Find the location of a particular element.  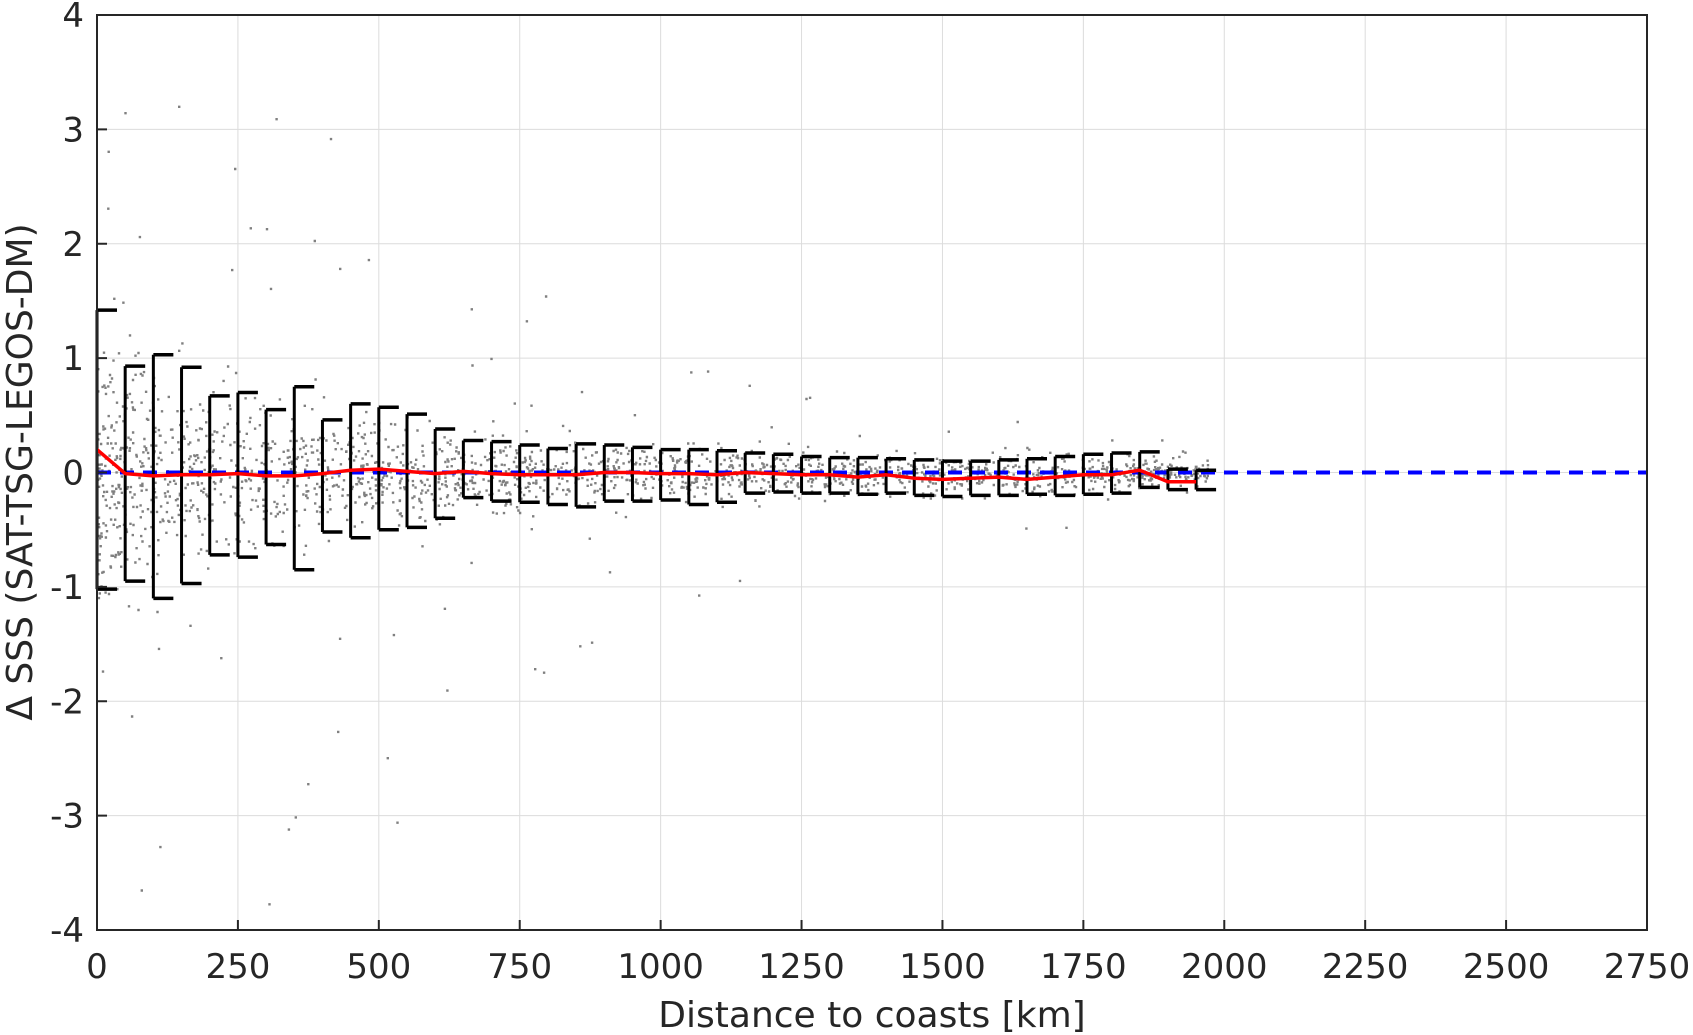

mean-line-layer is located at coordinates (646, 466).